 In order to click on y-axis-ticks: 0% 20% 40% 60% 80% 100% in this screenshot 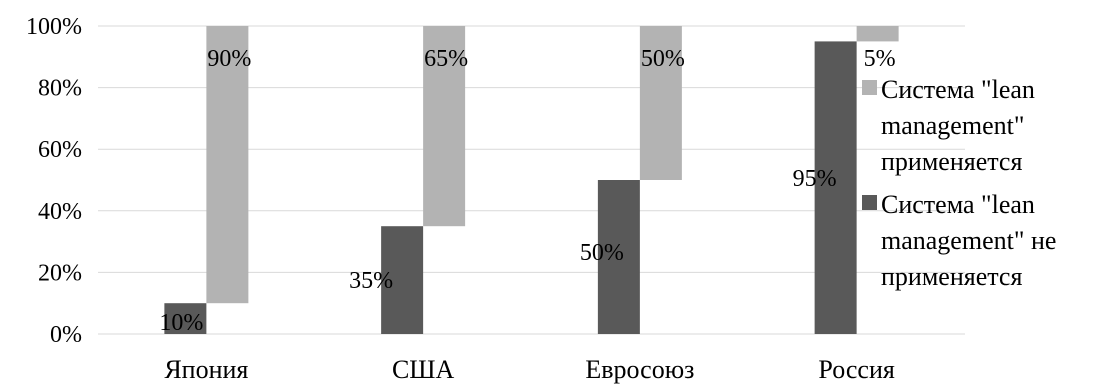, I will do `click(54, 181)`.